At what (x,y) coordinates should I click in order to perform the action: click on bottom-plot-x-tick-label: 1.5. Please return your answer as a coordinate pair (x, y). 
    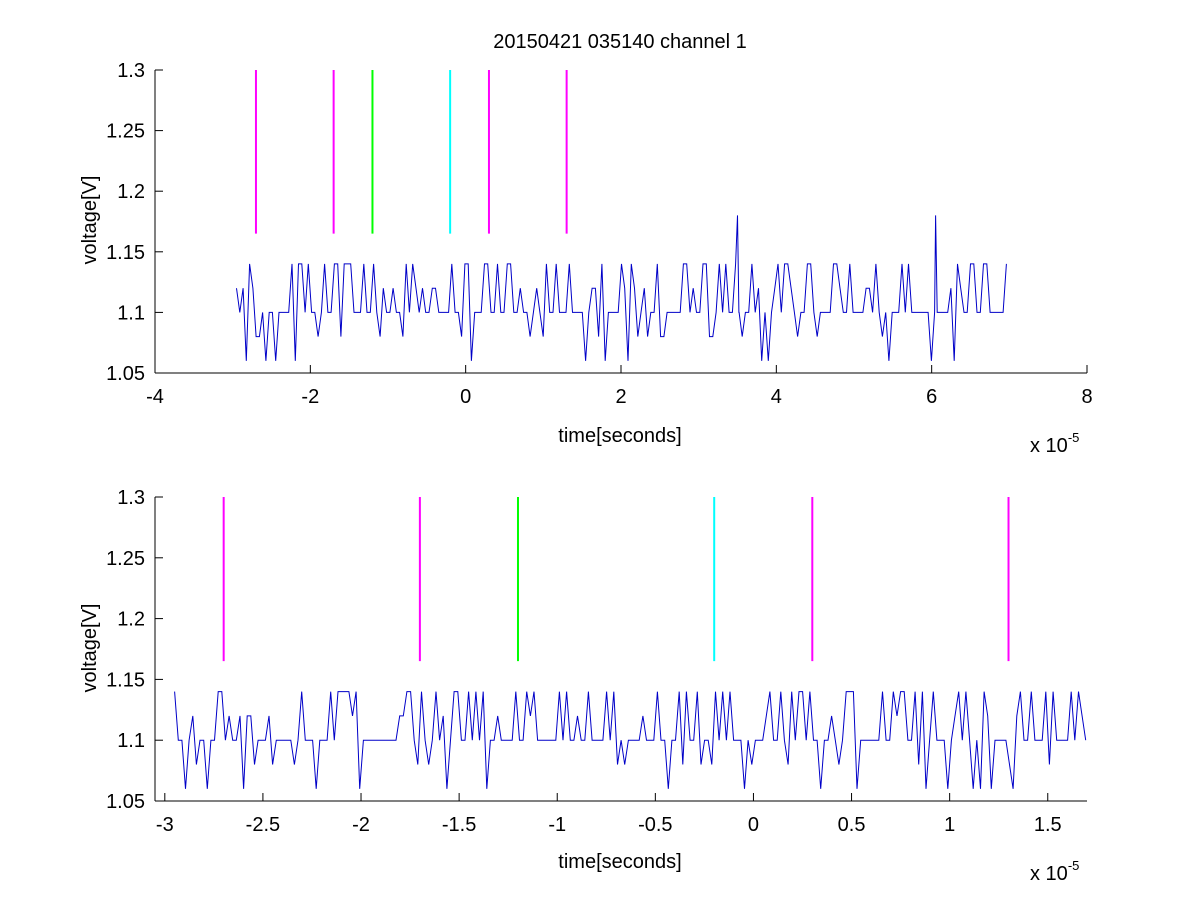
    Looking at the image, I should click on (1048, 825).